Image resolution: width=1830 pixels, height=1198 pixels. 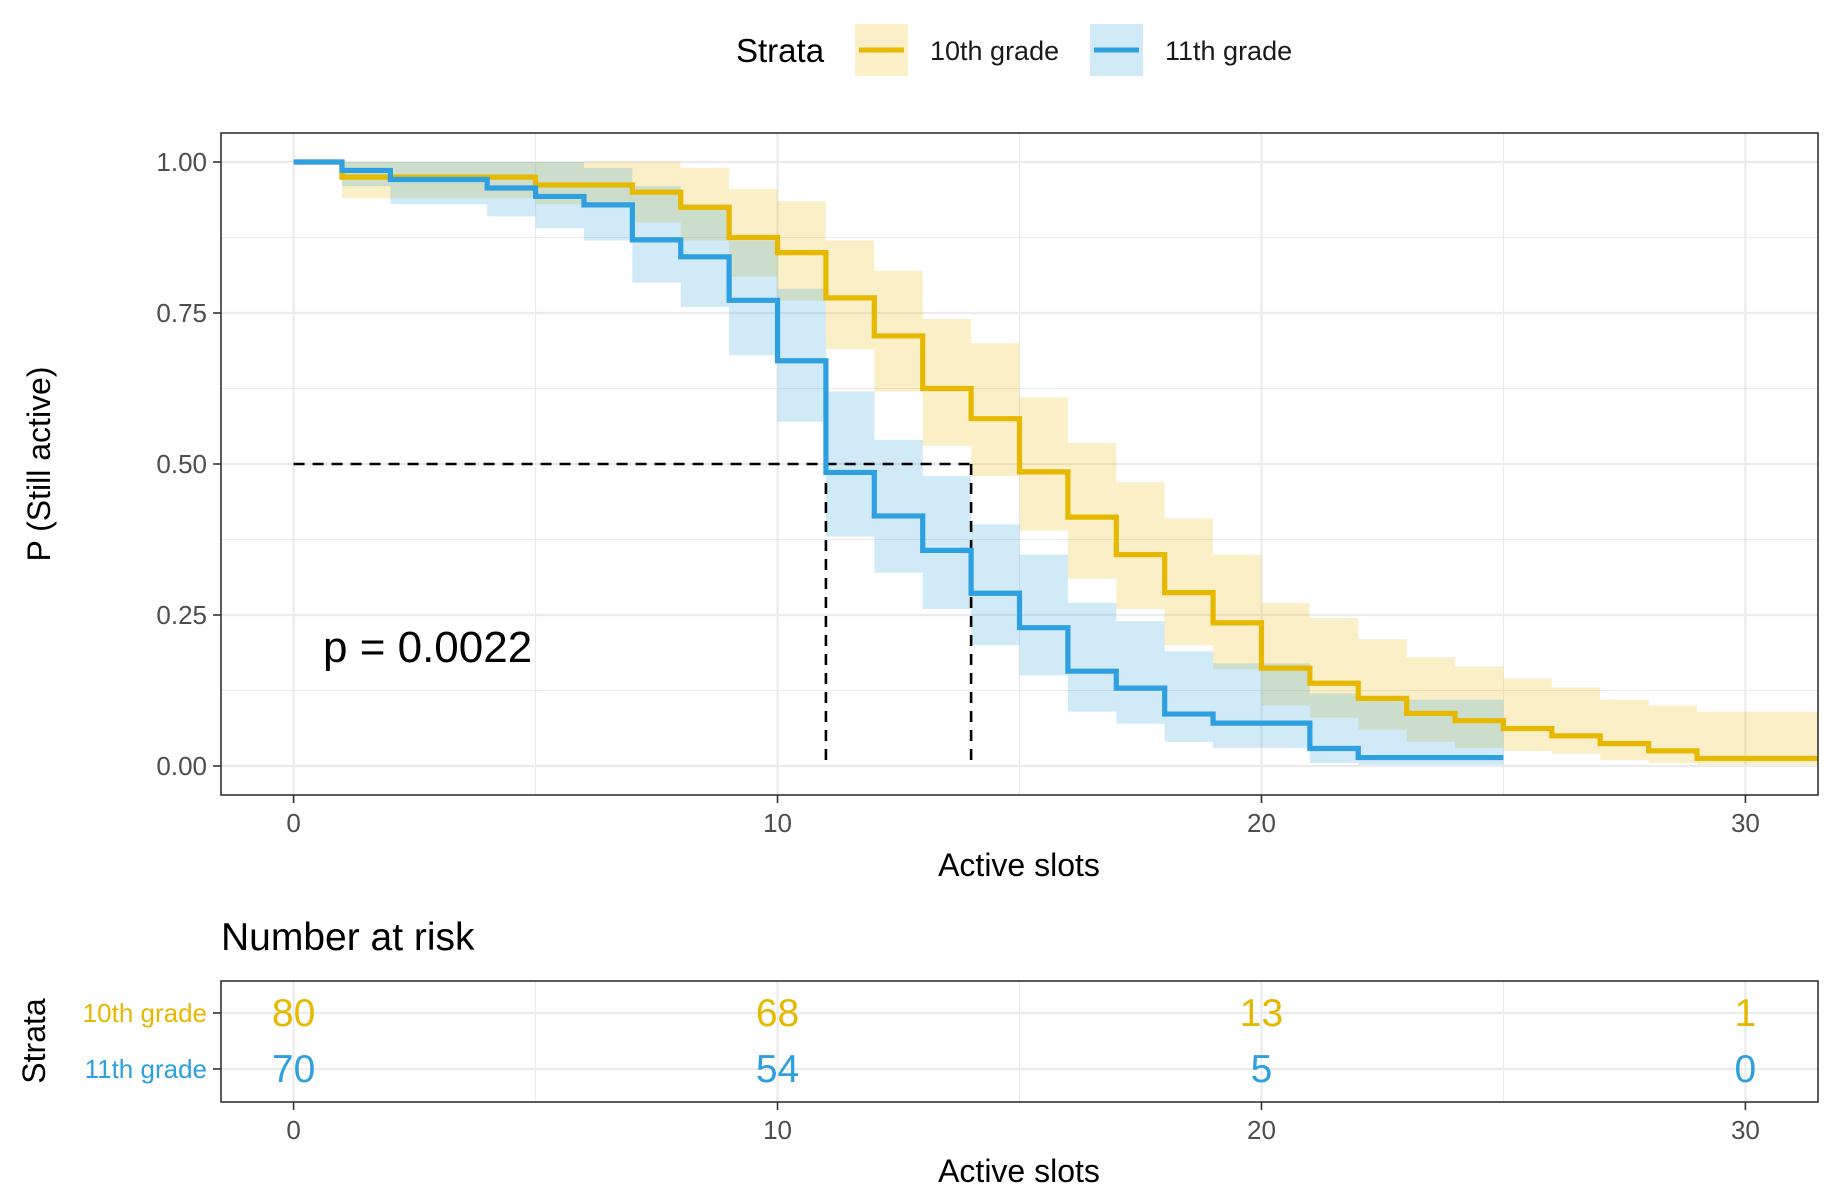 I want to click on legend-label-11th-grade: 11th grade, so click(x=1228, y=51).